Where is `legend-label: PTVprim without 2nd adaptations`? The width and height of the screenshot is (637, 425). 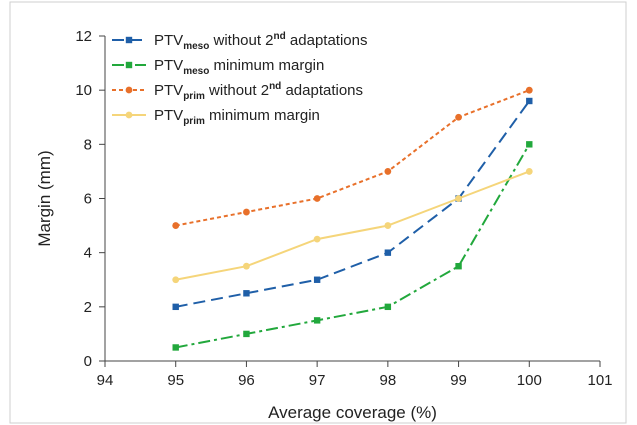 legend-label: PTVprim without 2nd adaptations is located at coordinates (258, 91).